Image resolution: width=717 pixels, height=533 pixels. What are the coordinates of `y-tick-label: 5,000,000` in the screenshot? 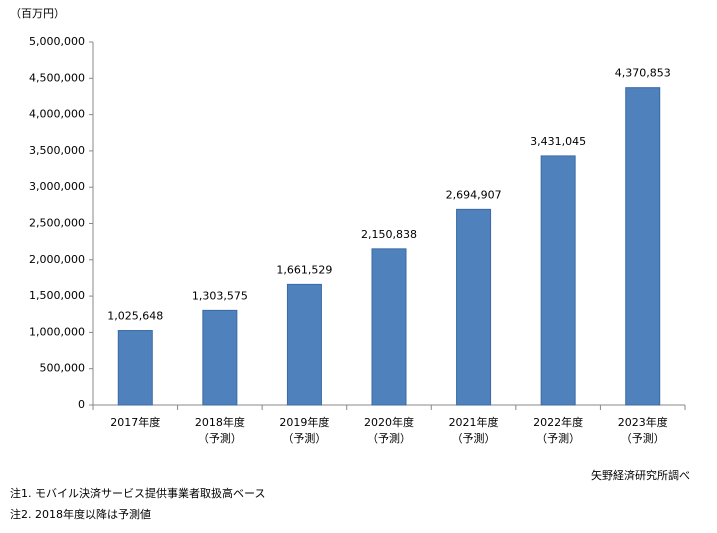 It's located at (57, 41).